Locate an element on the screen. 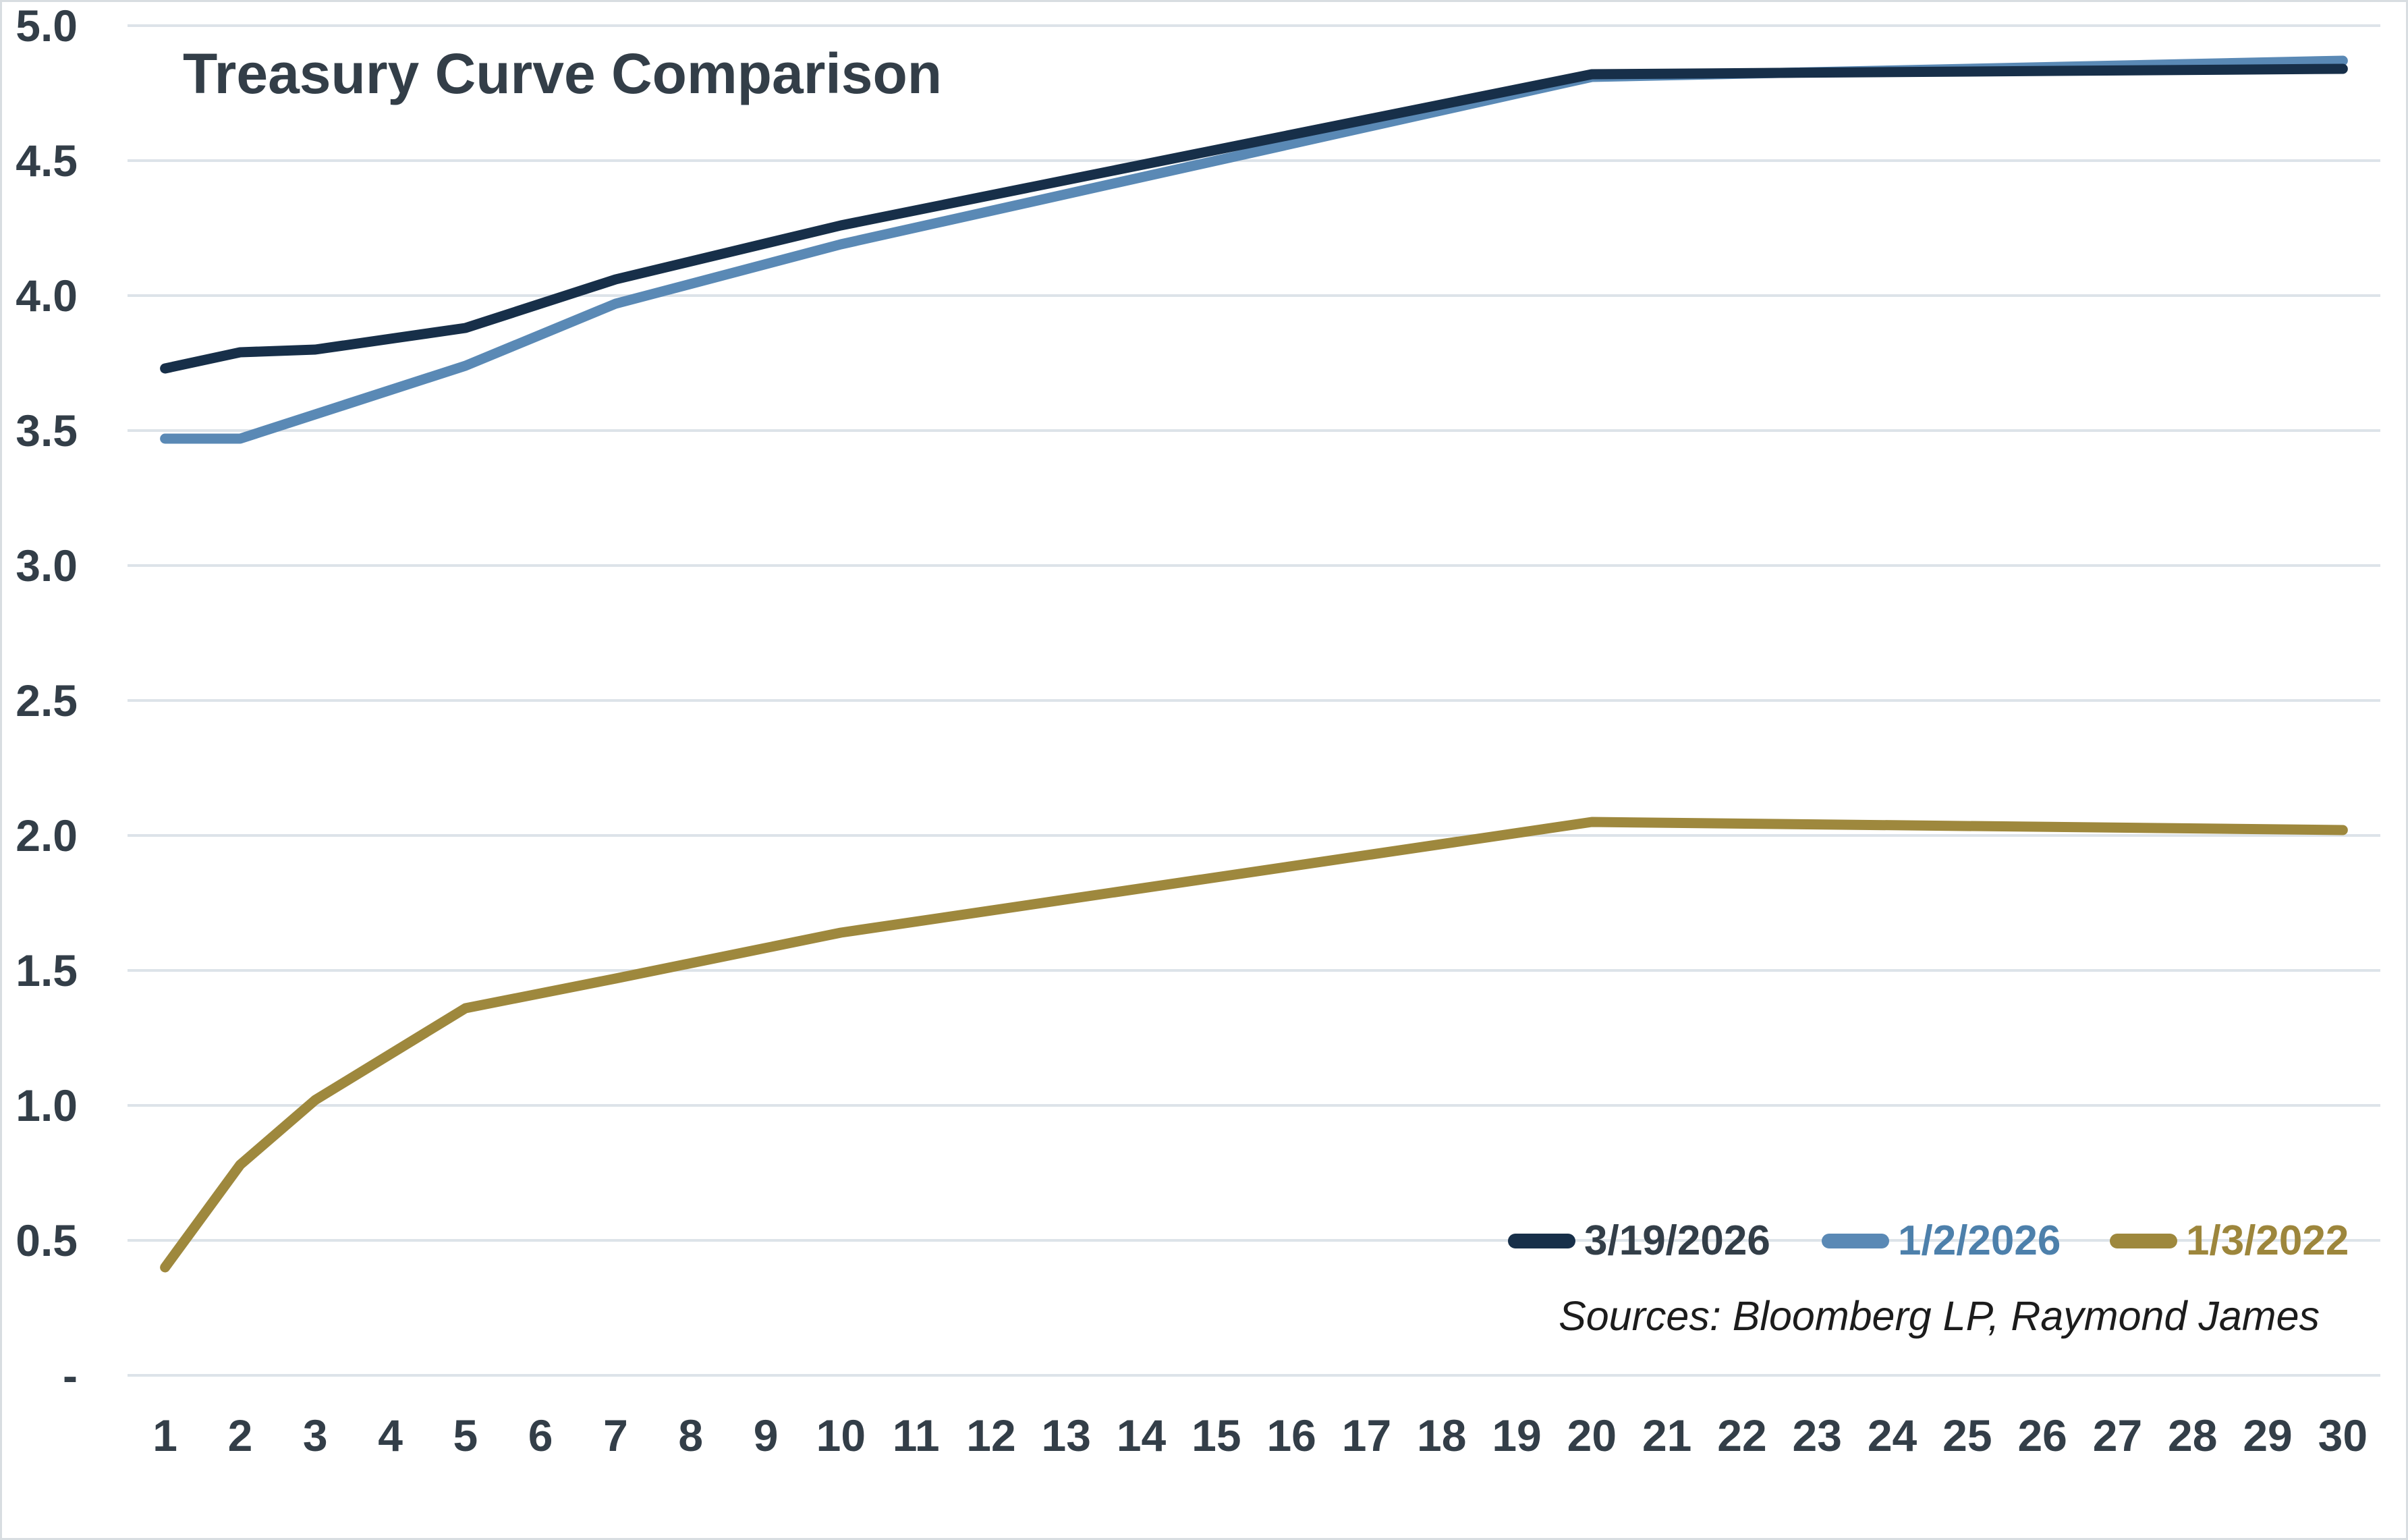  x-axis-label: 20 is located at coordinates (1592, 1435).